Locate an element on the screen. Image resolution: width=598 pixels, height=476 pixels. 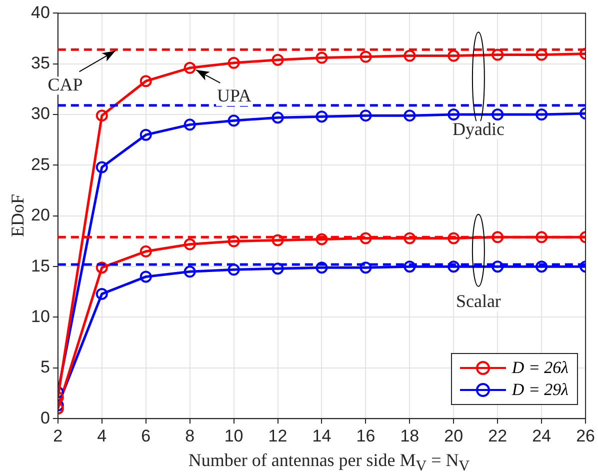
x-tick-label: 18 is located at coordinates (410, 436).